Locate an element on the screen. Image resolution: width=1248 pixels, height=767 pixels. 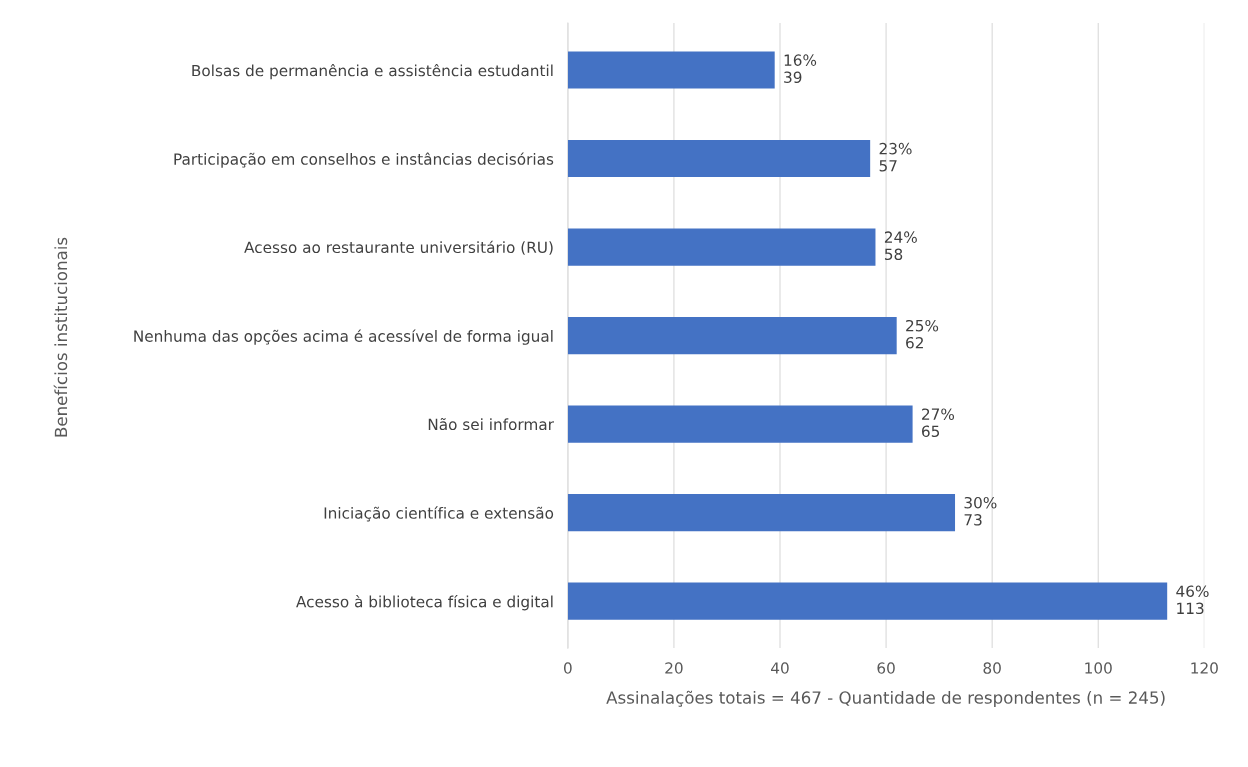
data-label: 24% 58 is located at coordinates (900, 246).